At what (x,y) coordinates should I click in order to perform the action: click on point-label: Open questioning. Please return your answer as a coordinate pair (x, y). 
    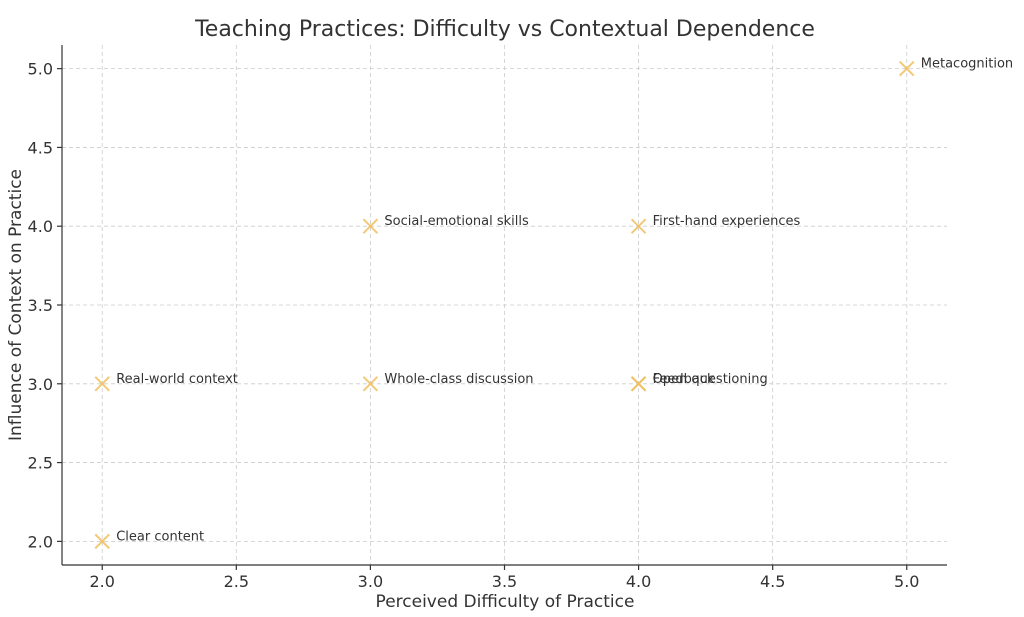
    Looking at the image, I should click on (710, 379).